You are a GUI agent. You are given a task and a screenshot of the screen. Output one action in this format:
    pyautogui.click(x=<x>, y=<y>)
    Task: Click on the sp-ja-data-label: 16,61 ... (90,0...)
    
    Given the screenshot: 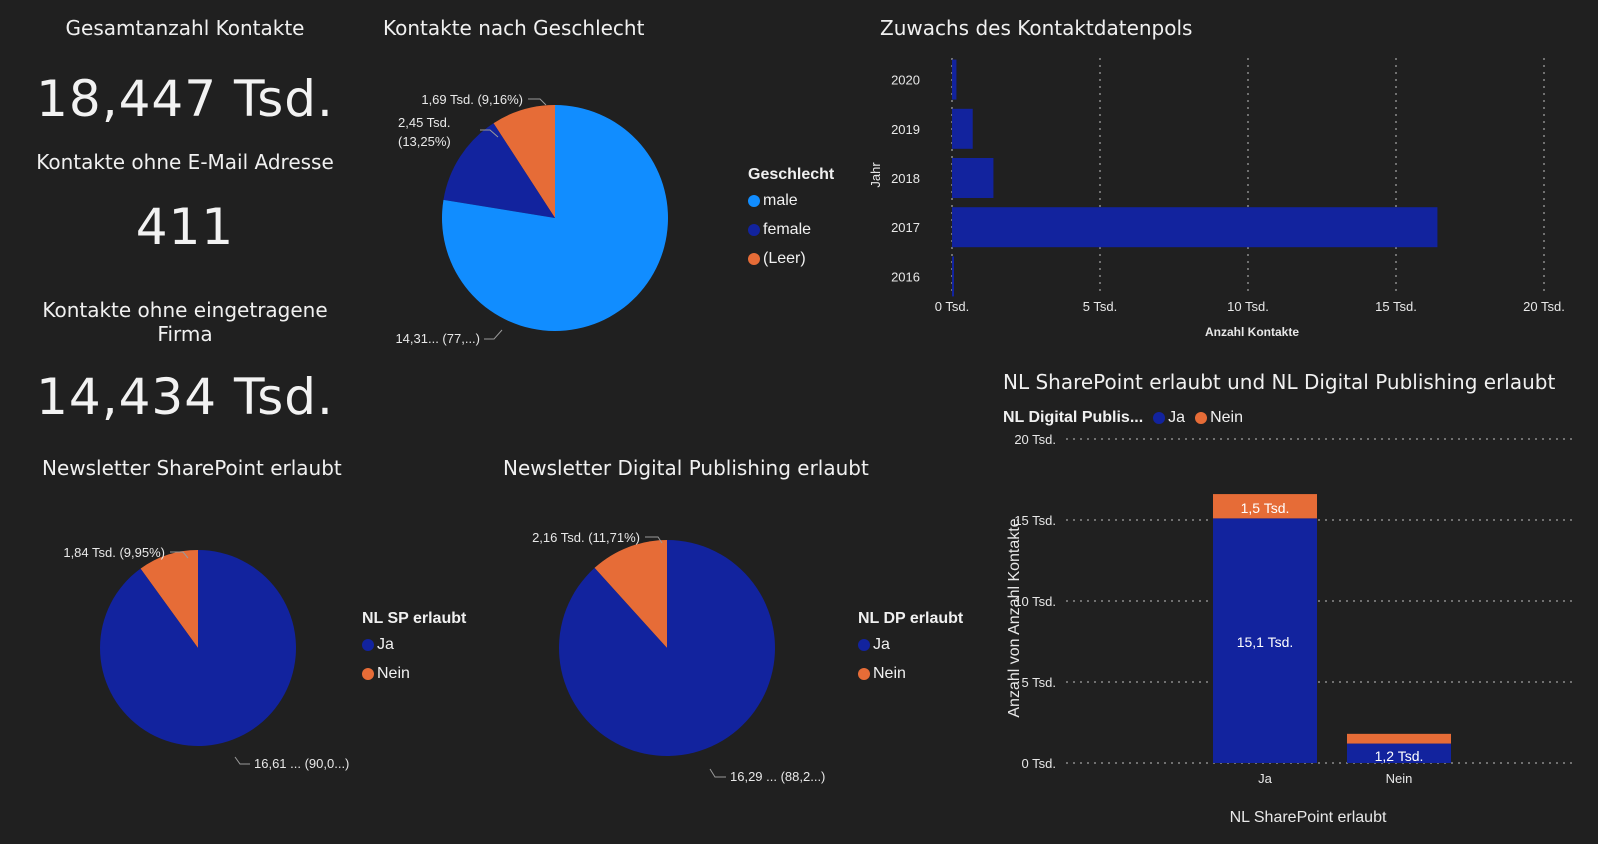 What is the action you would take?
    pyautogui.click(x=301, y=763)
    